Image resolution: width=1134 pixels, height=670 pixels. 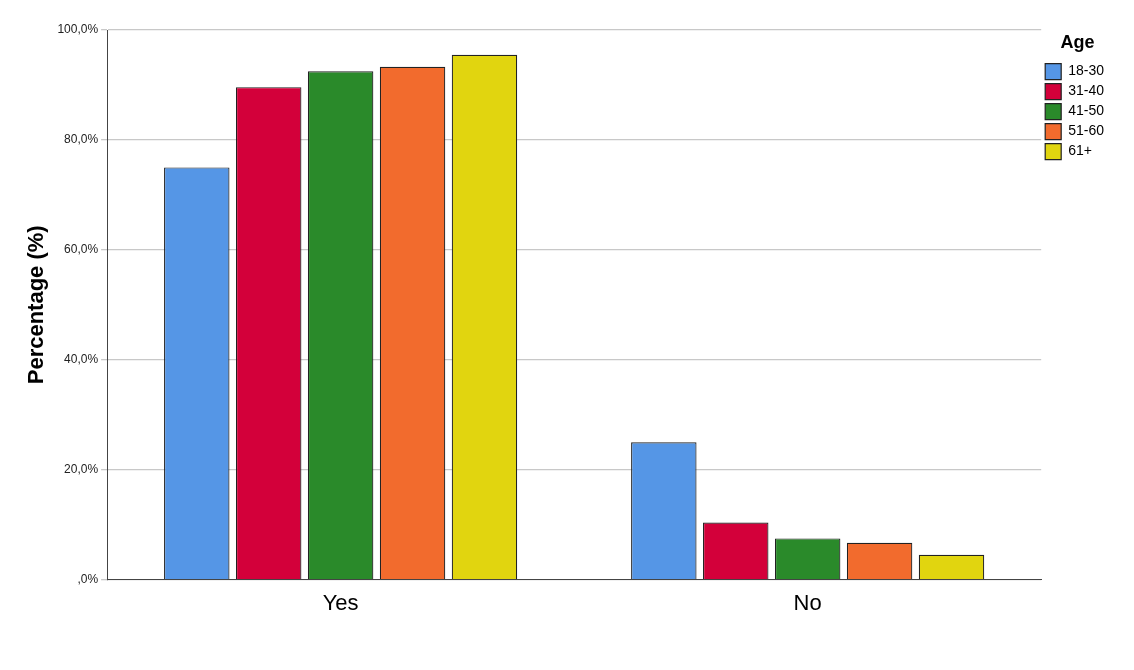 I want to click on y-tick-label: ,0%, so click(x=88, y=578).